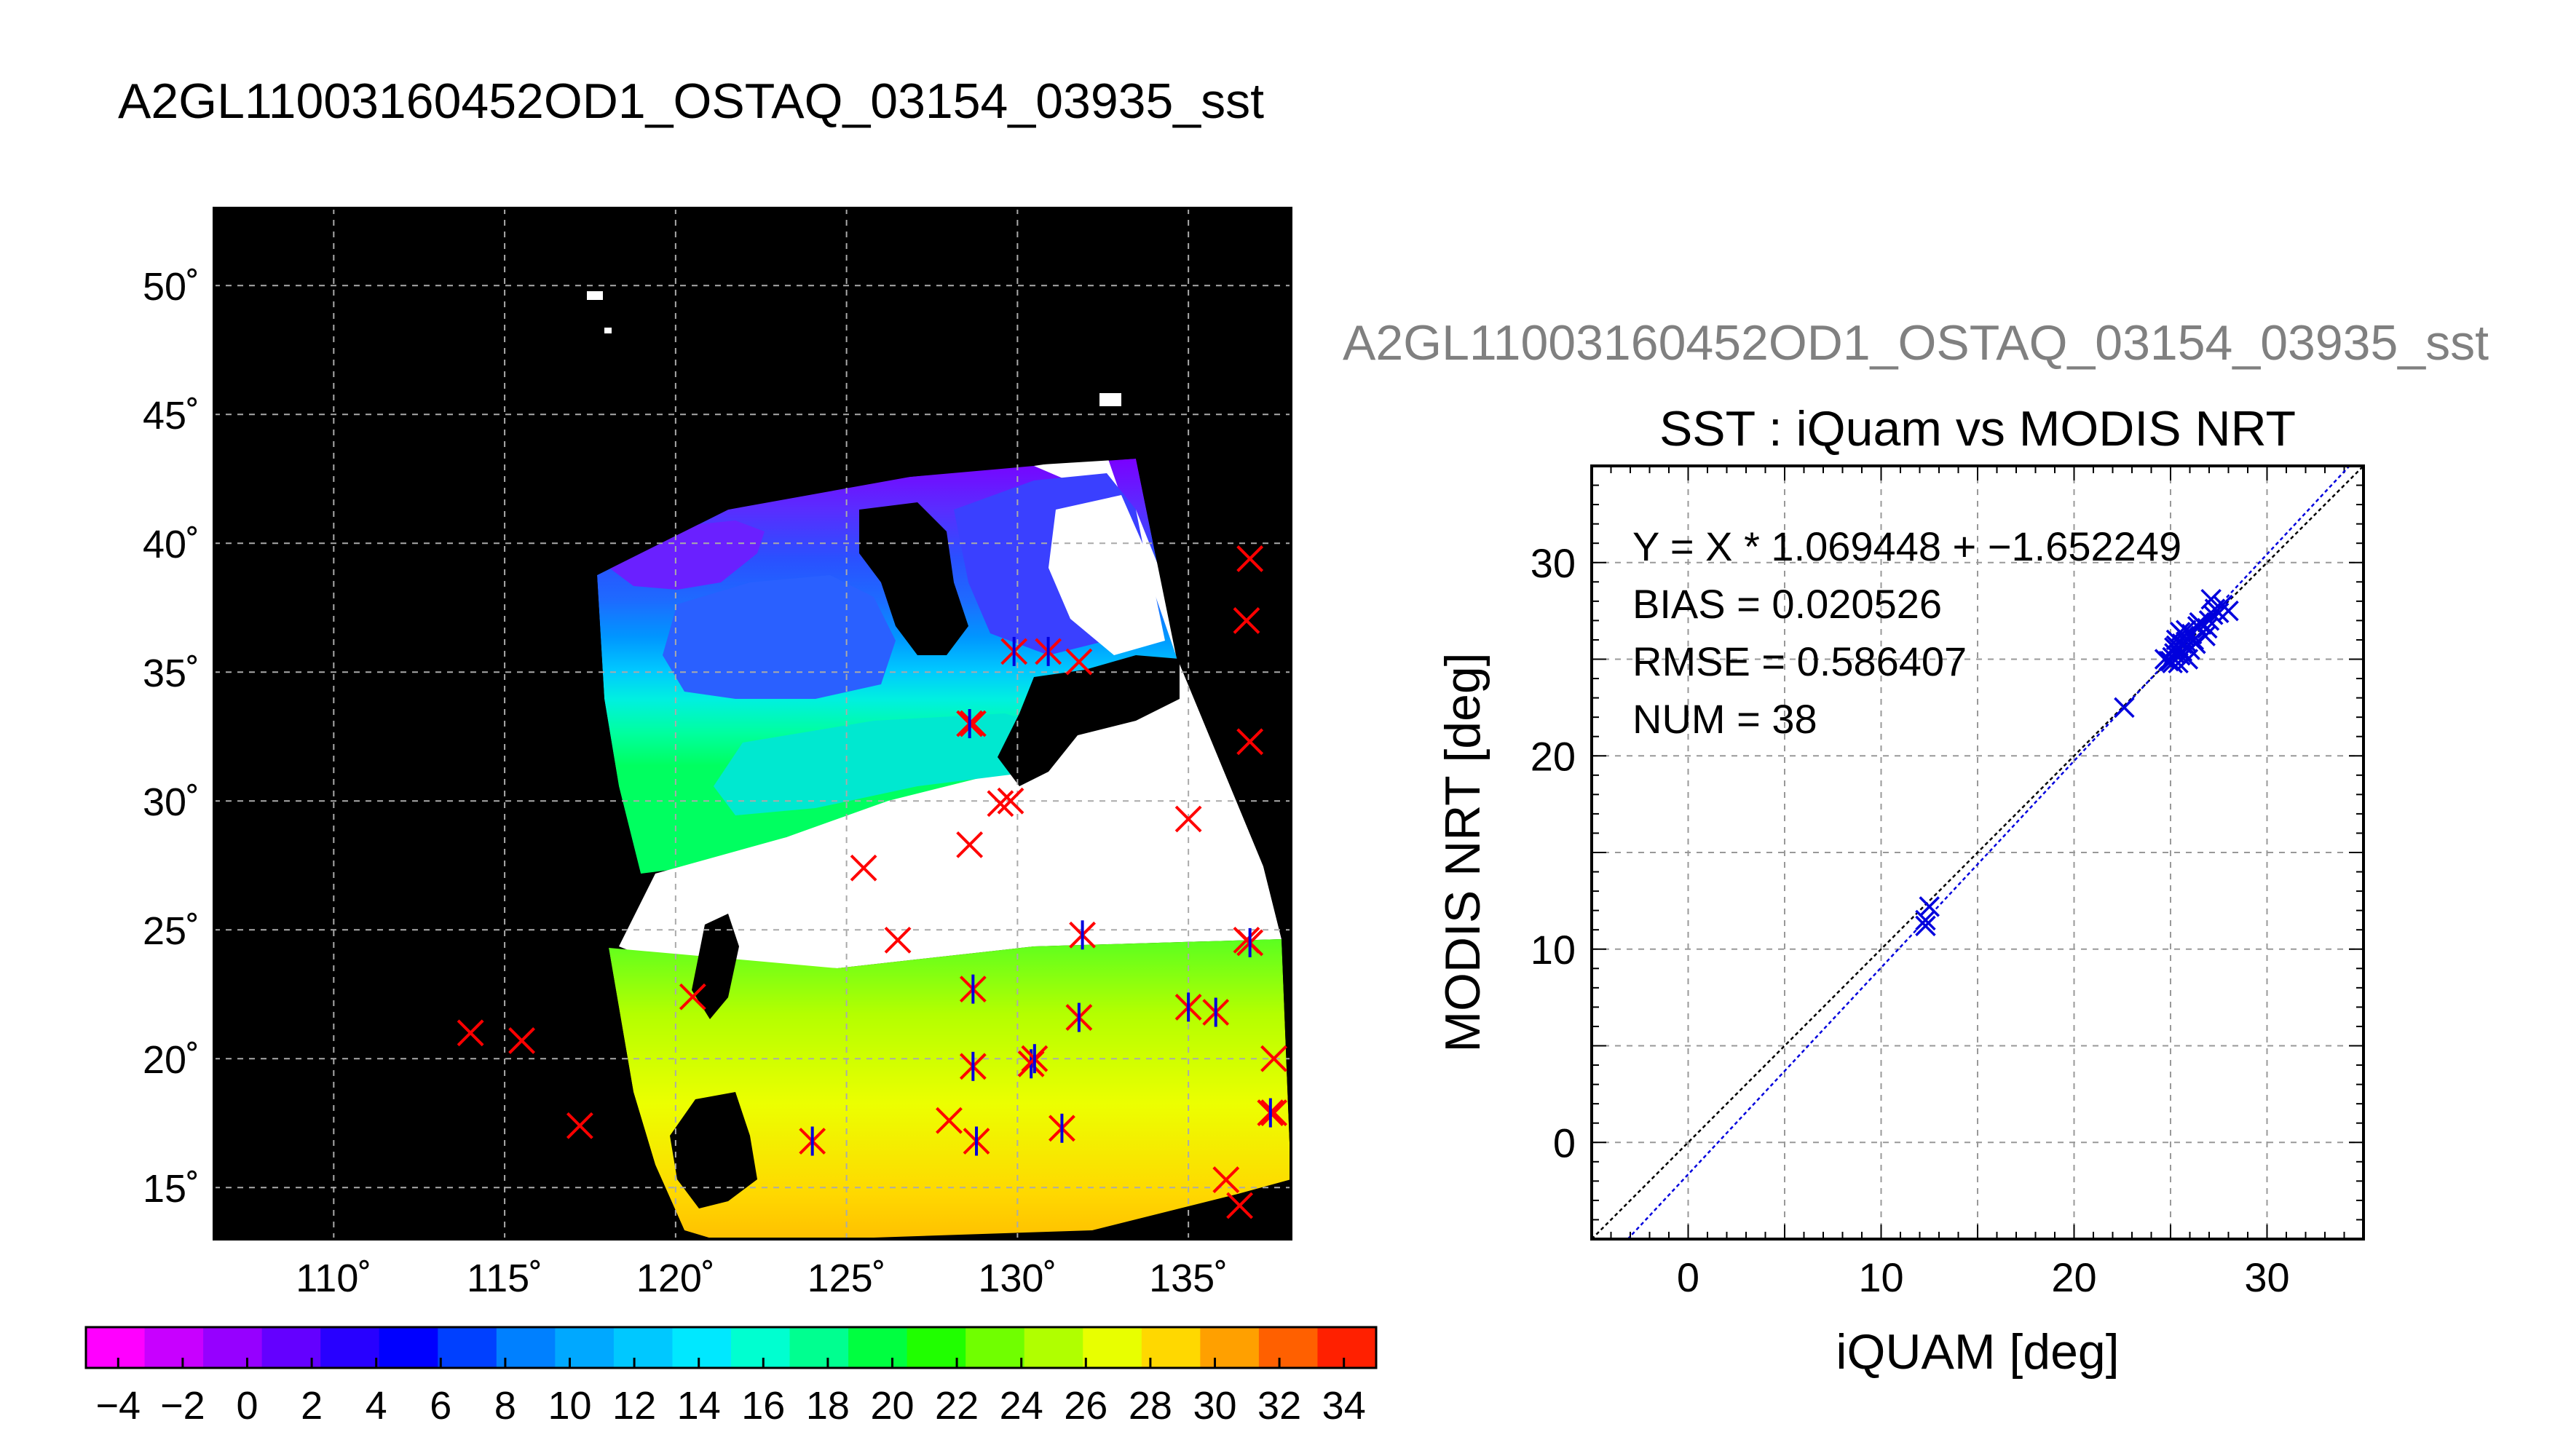 The height and width of the screenshot is (1456, 2555). Describe the element at coordinates (1279, 1406) in the screenshot. I see `colorbar-tick-label: 32` at that location.